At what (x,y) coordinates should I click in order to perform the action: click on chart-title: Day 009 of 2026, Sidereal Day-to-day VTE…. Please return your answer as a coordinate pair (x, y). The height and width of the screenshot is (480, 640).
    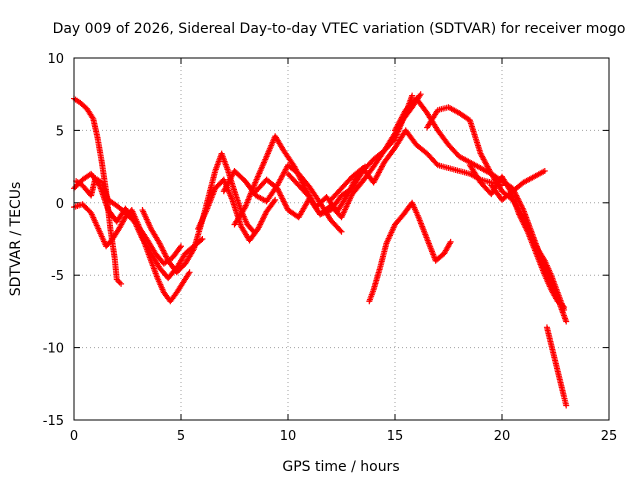
    Looking at the image, I should click on (339, 29).